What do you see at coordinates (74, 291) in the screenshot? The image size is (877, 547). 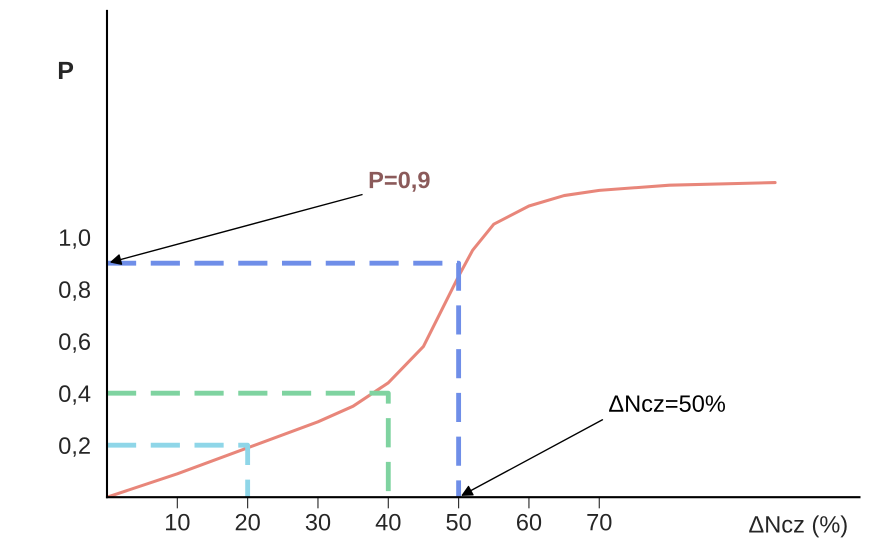 I see `y-tick-label: 0,8` at bounding box center [74, 291].